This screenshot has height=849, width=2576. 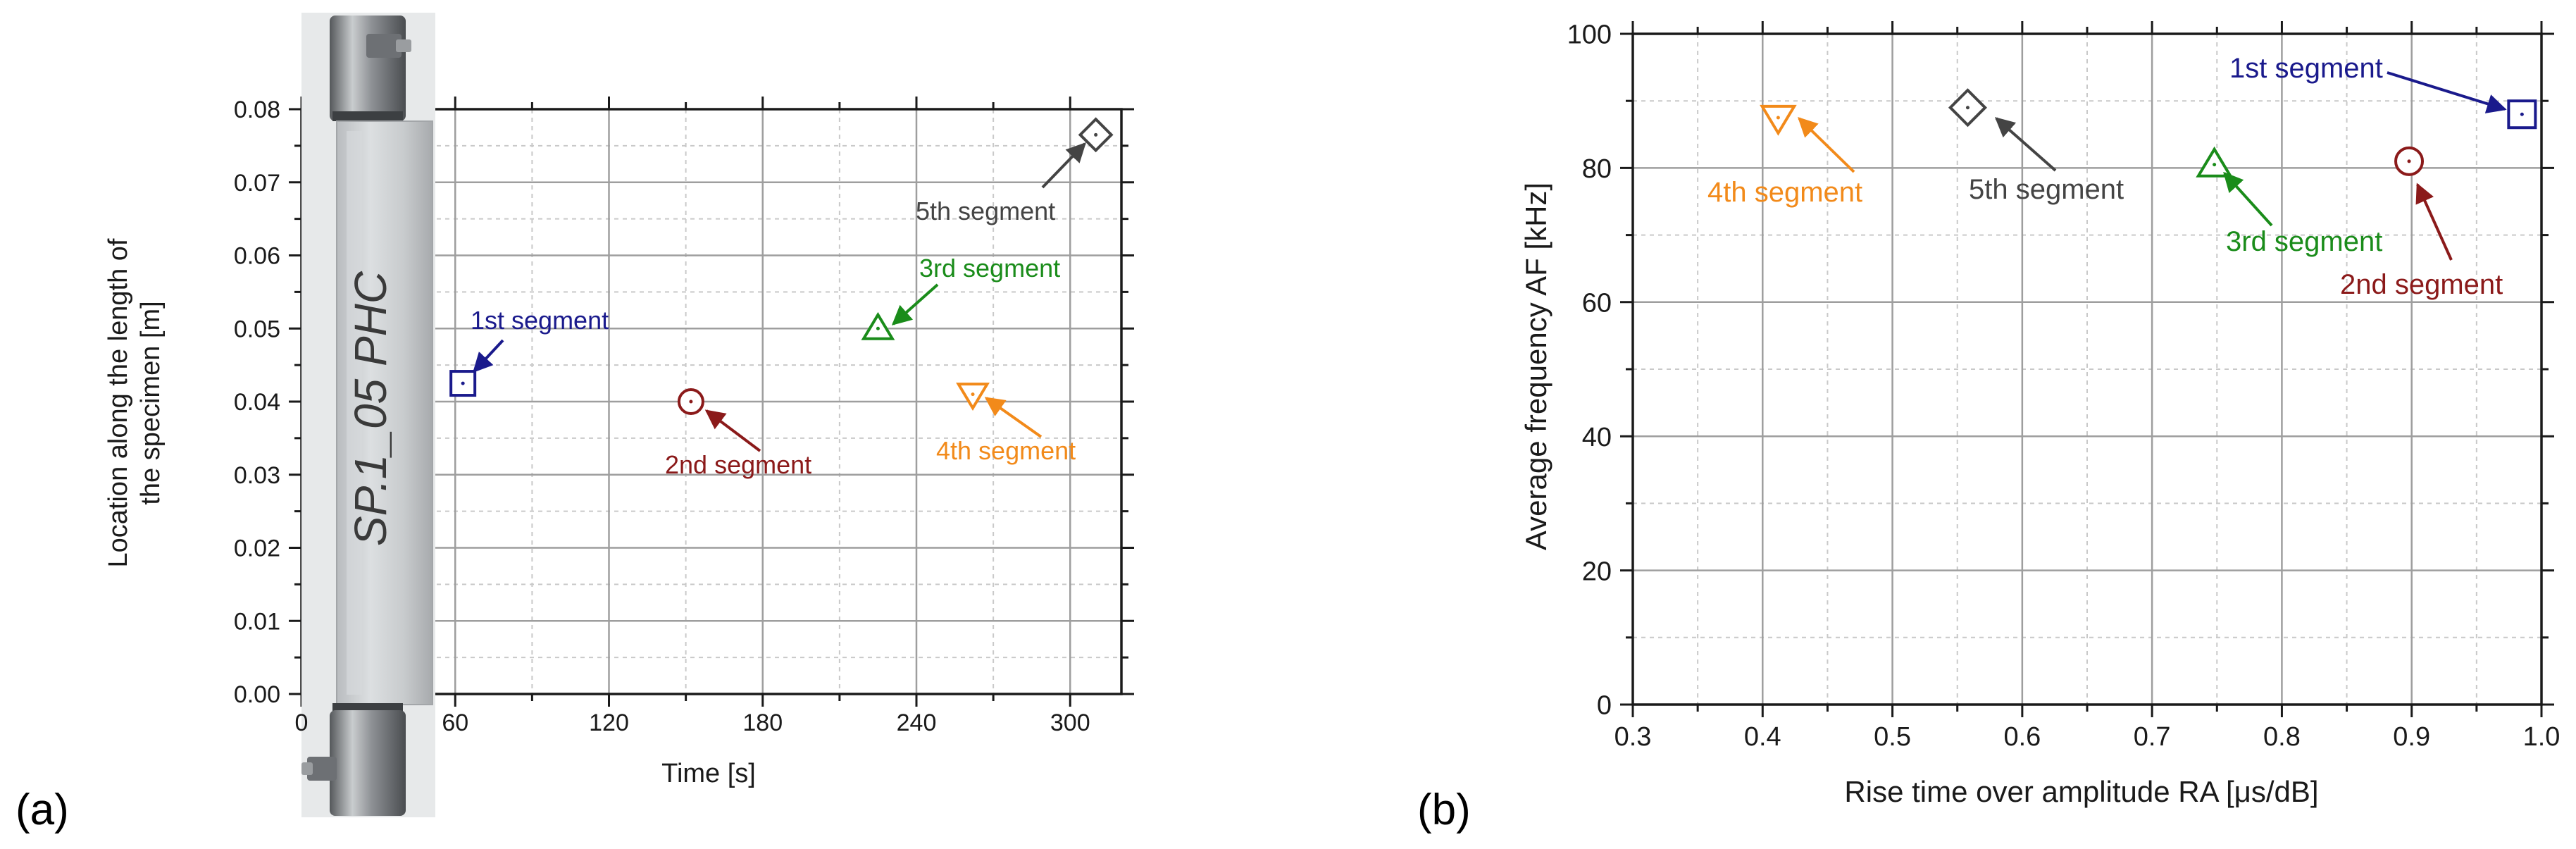 I want to click on panel-a-y-tick-label: 0.05, so click(x=257, y=329).